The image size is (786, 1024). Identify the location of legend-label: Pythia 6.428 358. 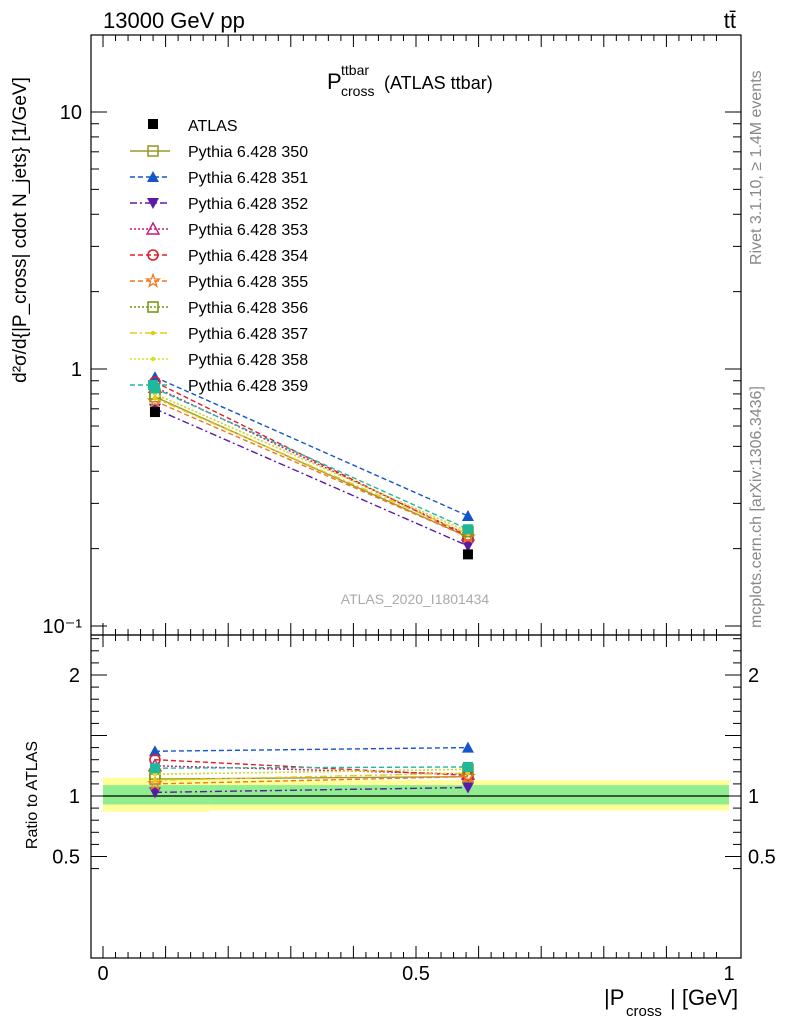
(248, 360).